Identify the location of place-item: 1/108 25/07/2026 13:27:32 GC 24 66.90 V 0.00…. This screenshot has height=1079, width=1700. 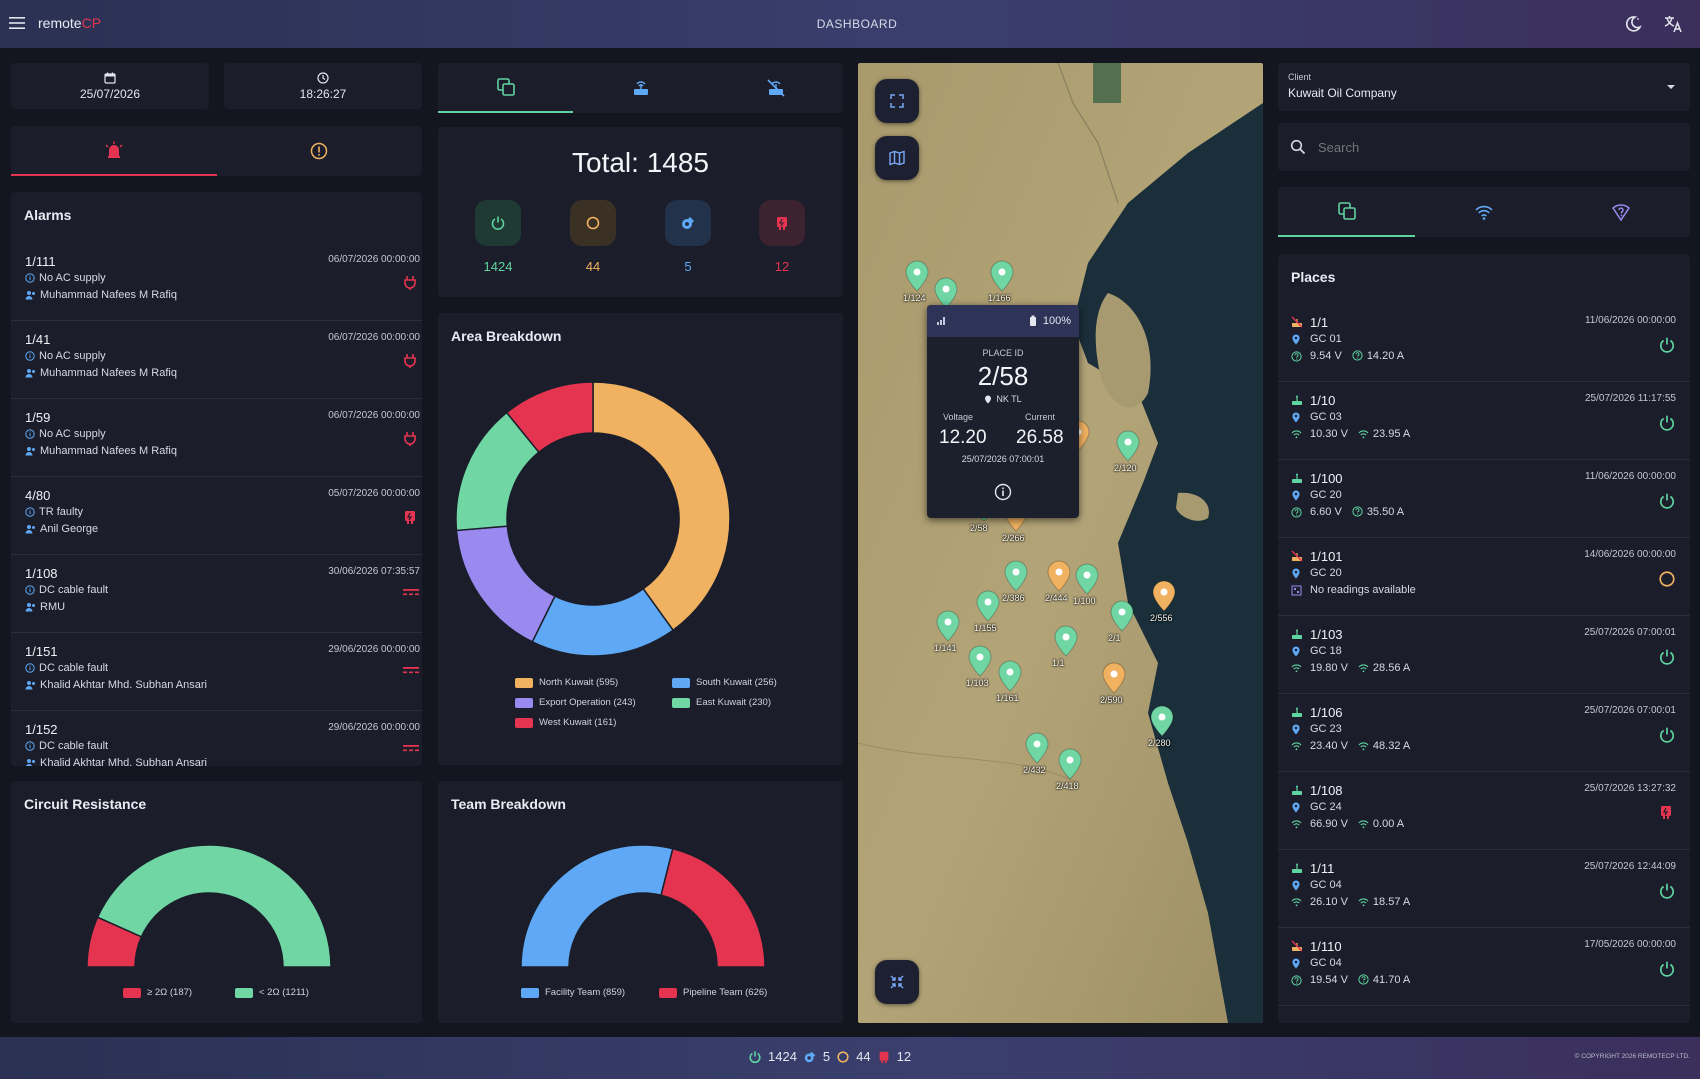
(1484, 811).